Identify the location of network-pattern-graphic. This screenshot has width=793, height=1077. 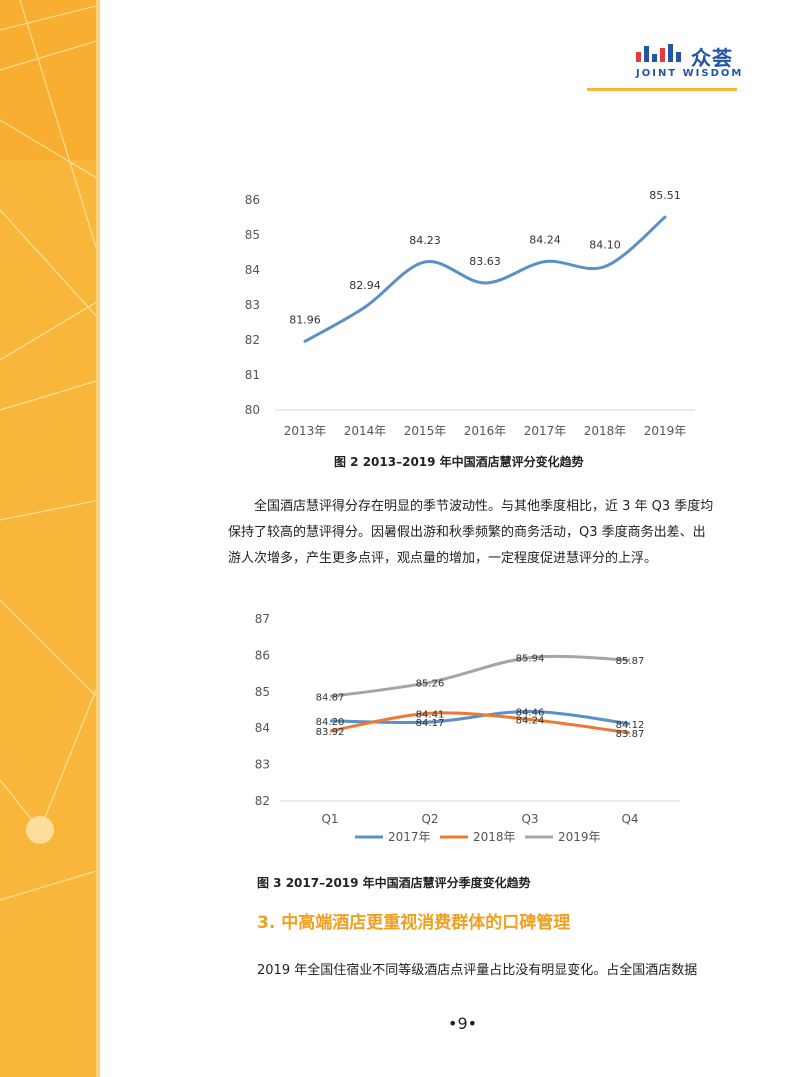
(50, 538).